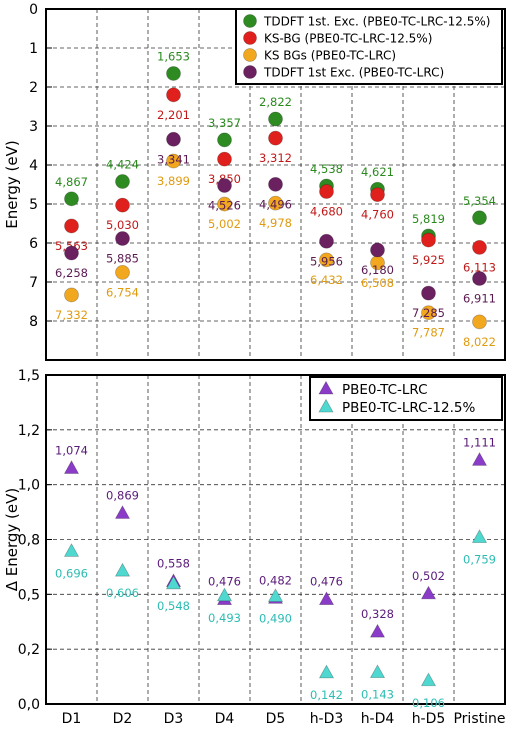  I want to click on data-label: 0,606, so click(122, 593).